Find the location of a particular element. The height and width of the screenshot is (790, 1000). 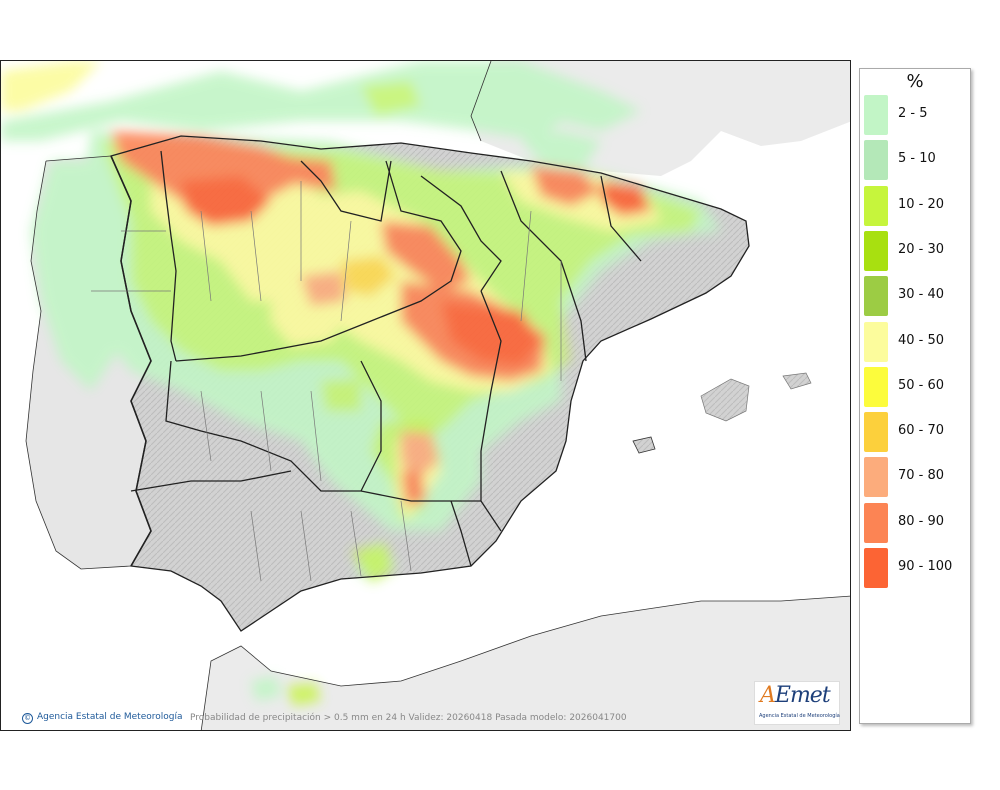

legend-item: 2 - 5 is located at coordinates (916, 115).